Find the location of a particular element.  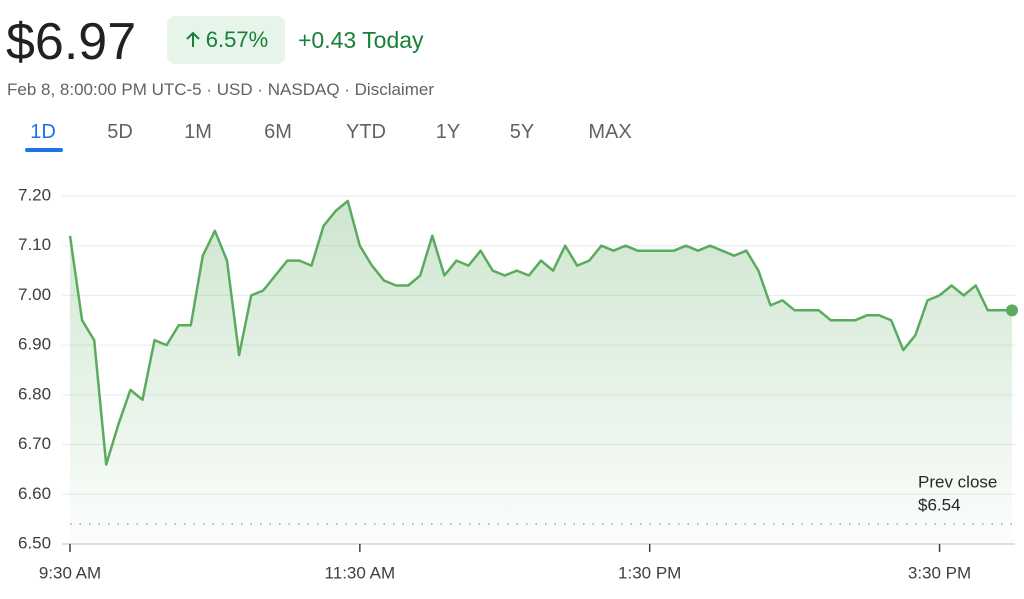

y-tick-label: 6.50 is located at coordinates (34, 542).